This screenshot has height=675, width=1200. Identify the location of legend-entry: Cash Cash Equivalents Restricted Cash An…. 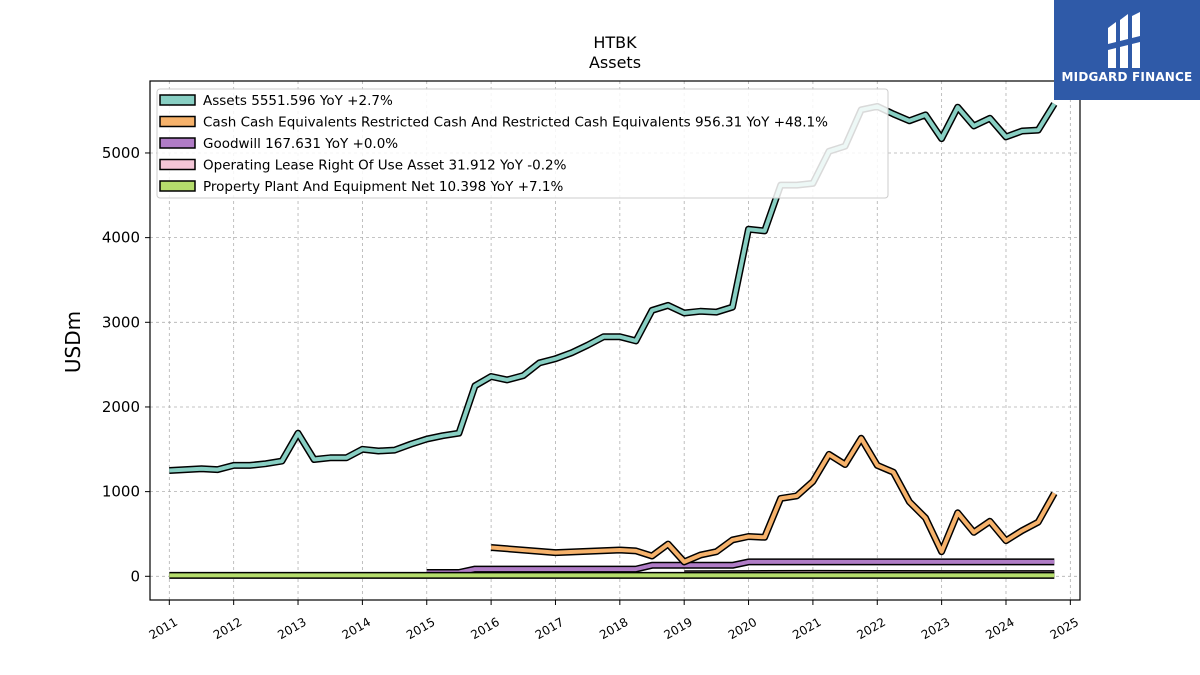
(515, 123).